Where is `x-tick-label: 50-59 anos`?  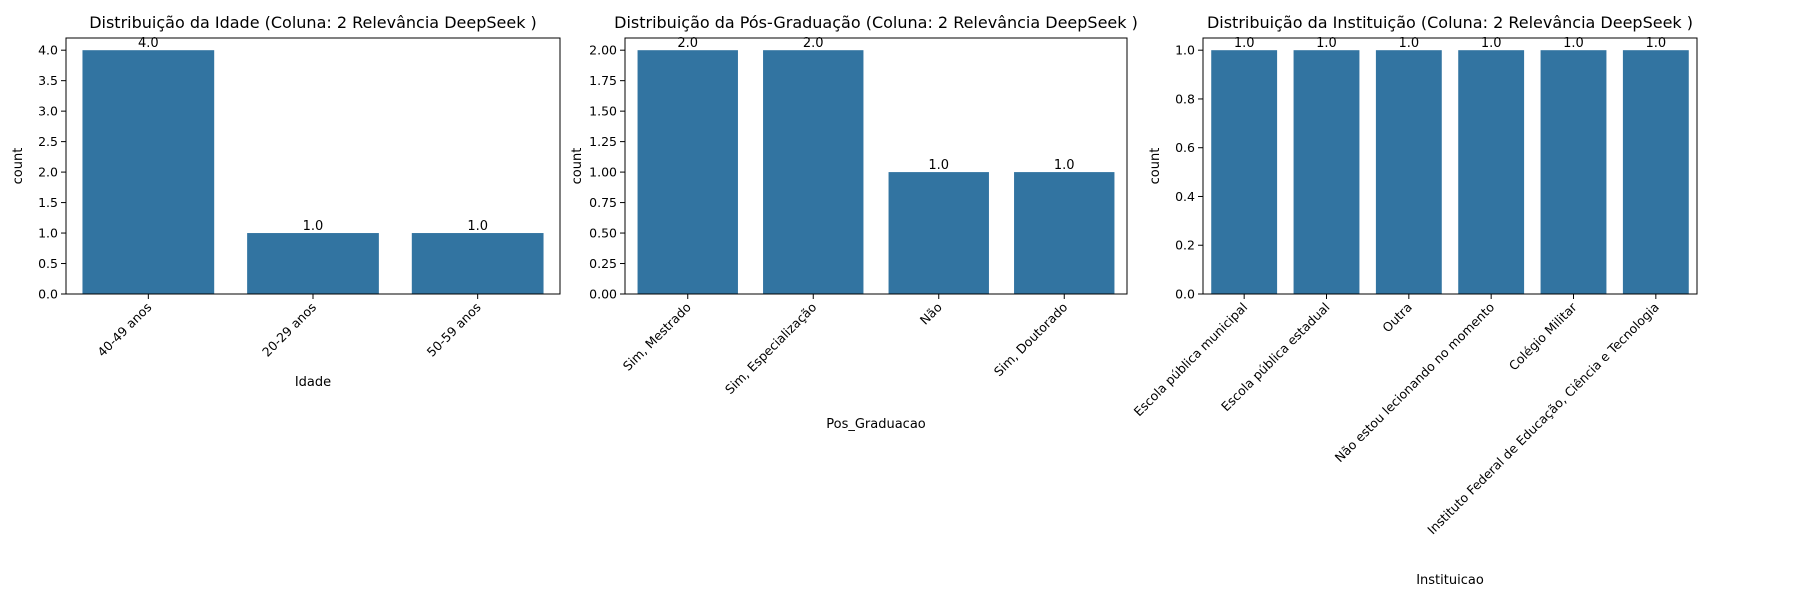
x-tick-label: 50-59 anos is located at coordinates (454, 330).